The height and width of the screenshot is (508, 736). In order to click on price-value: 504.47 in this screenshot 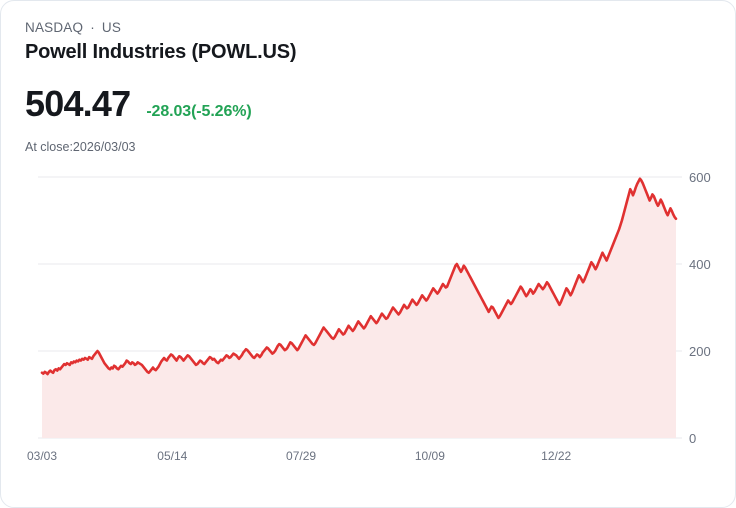, I will do `click(78, 103)`.